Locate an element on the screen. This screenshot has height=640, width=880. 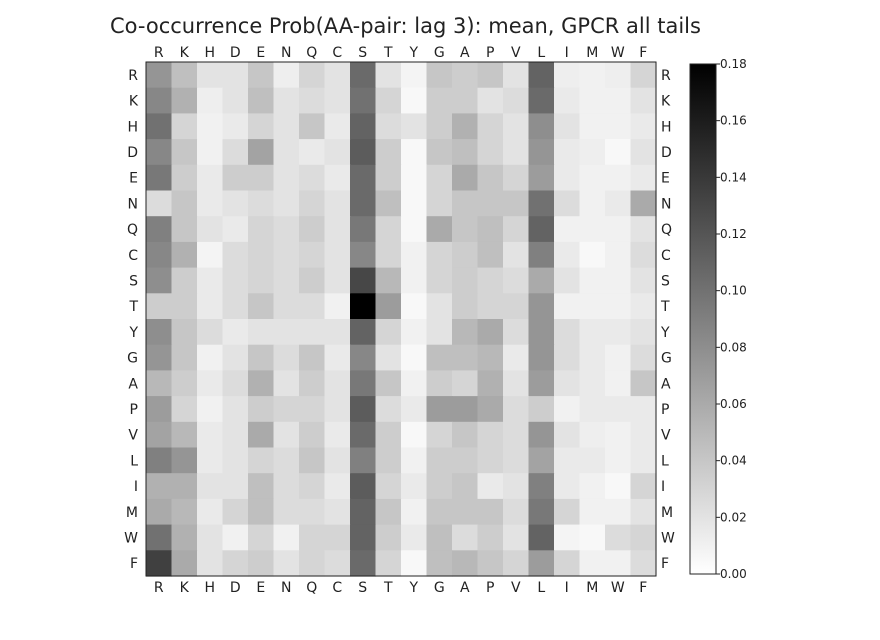
heatmap-cell-H-D is located at coordinates (235, 126).